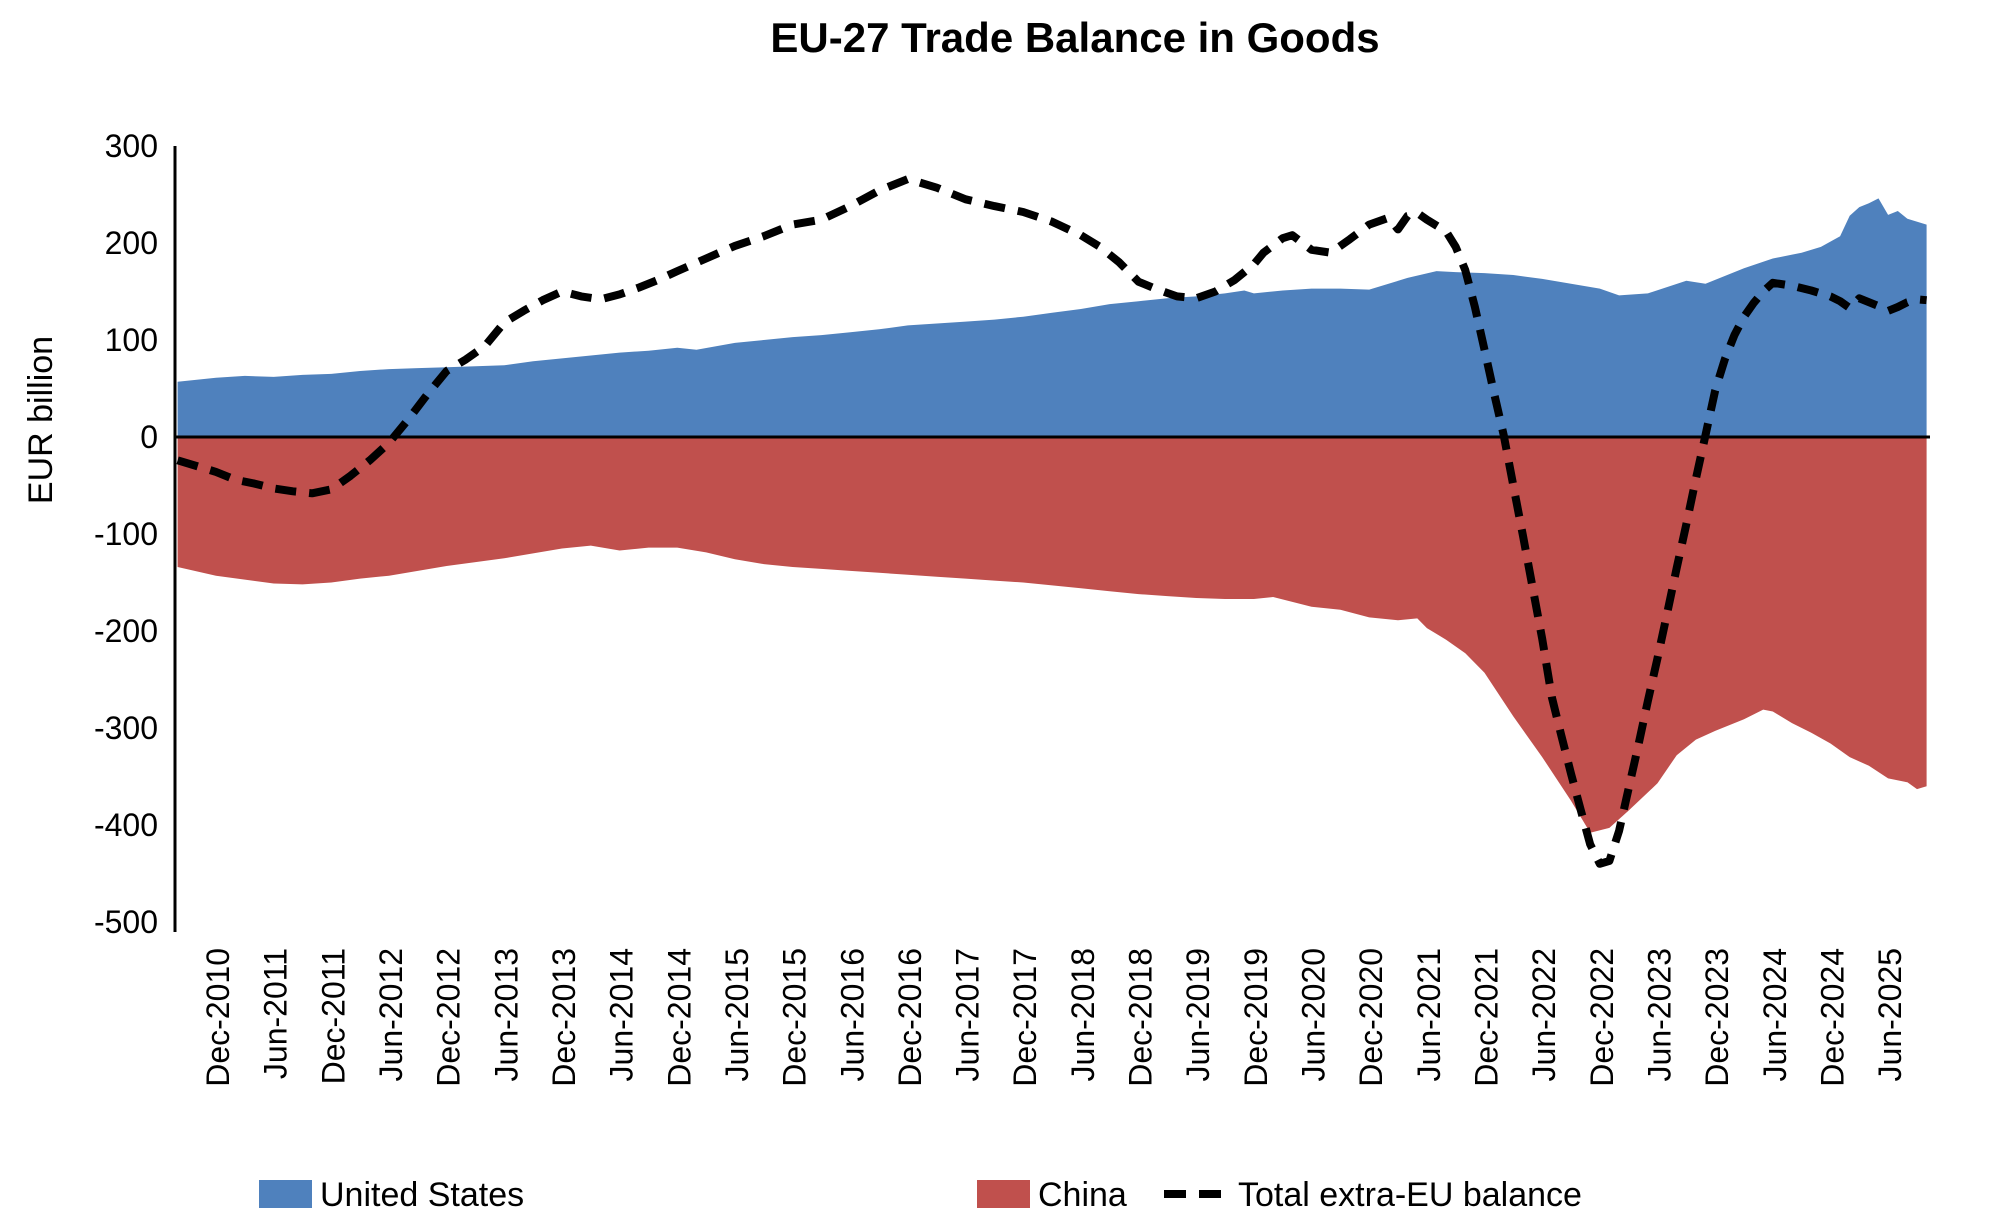 The width and height of the screenshot is (2000, 1230). Describe the element at coordinates (1141, 1017) in the screenshot. I see `x-tick-label: Dec-2018` at that location.